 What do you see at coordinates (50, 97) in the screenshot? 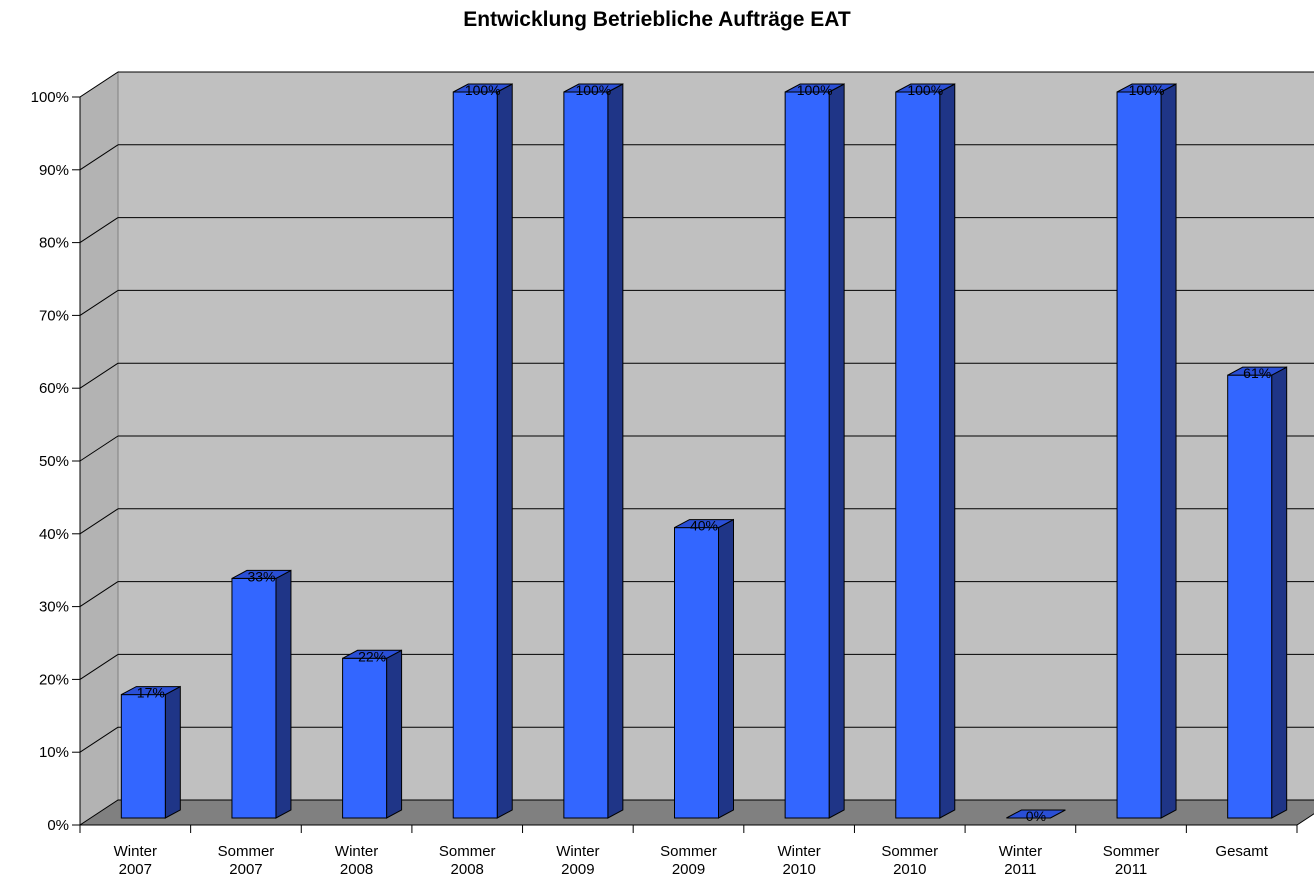
I see `y-tick-label: 100%` at bounding box center [50, 97].